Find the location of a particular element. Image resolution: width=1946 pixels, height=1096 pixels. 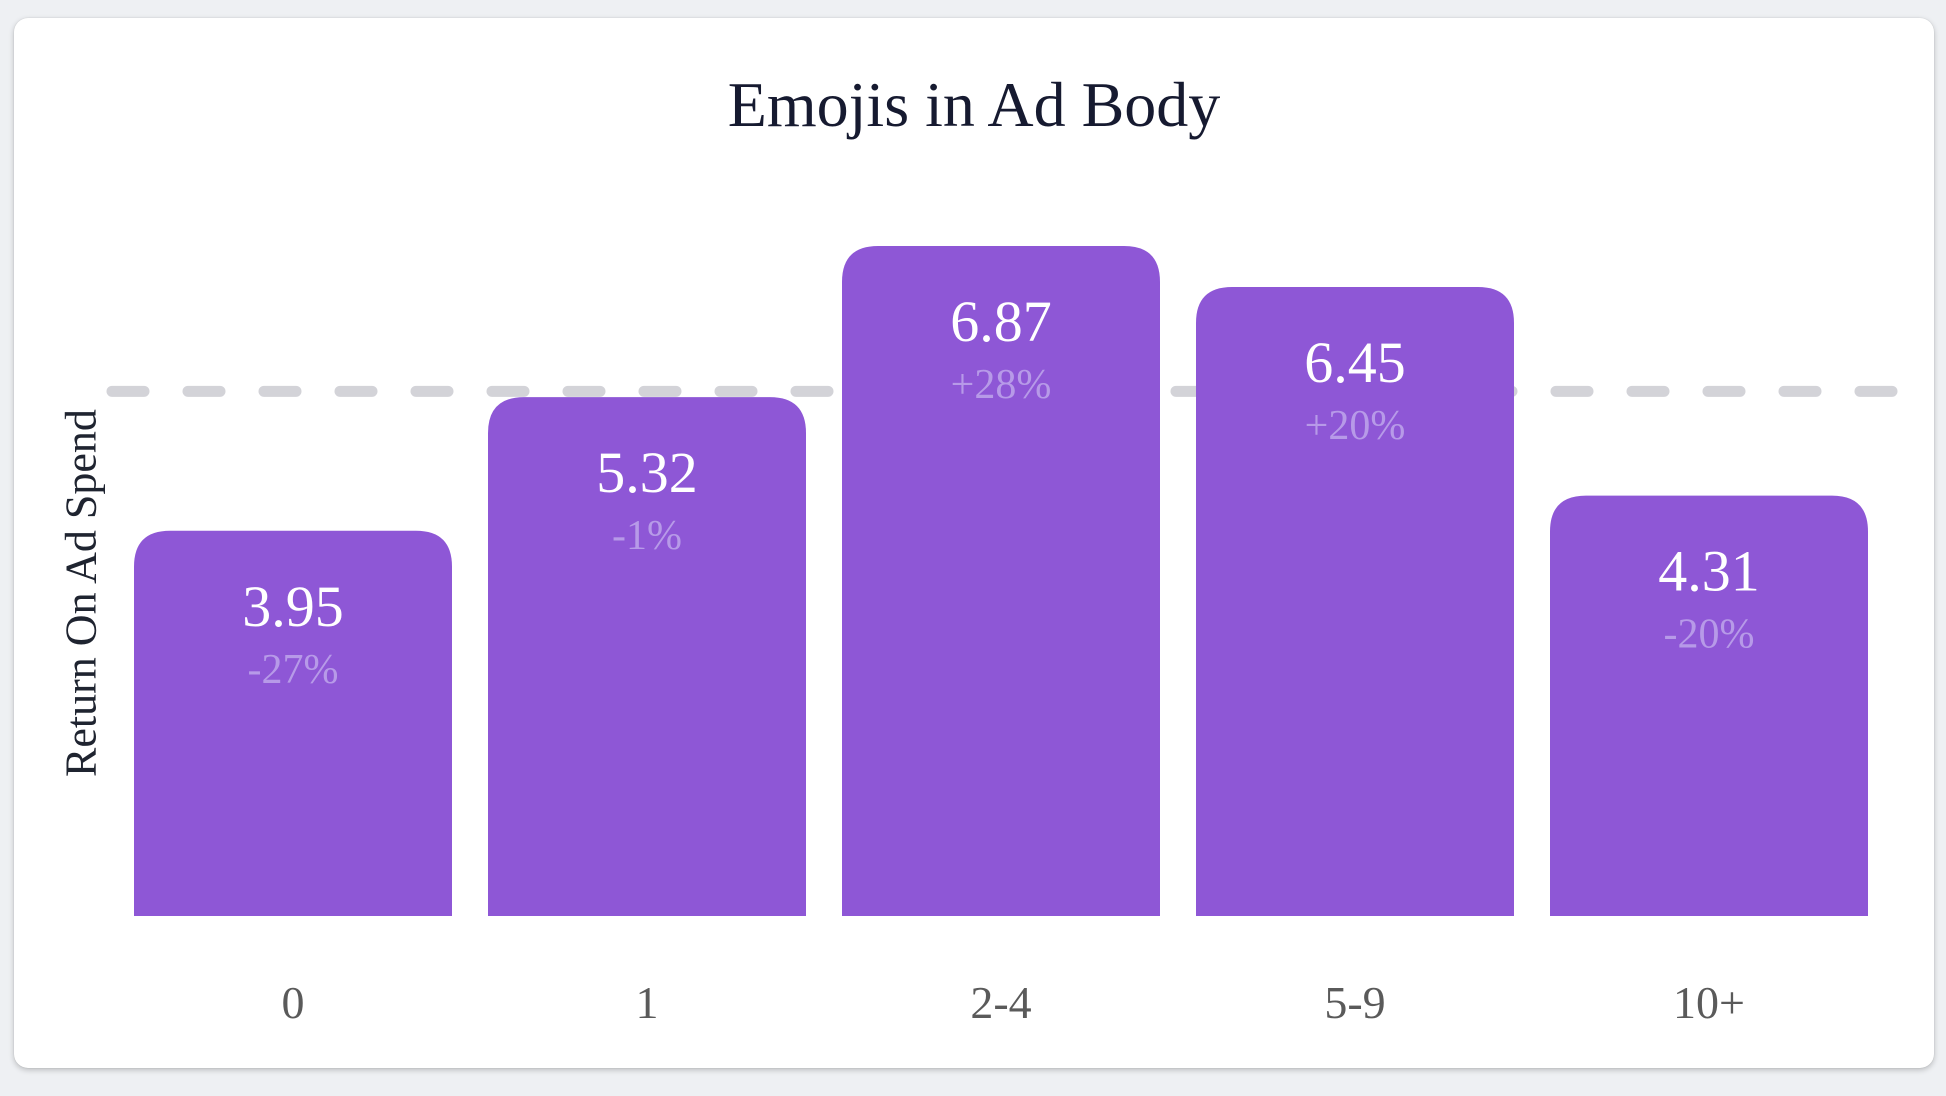

bar-value-label: 6.87 is located at coordinates (1001, 321).